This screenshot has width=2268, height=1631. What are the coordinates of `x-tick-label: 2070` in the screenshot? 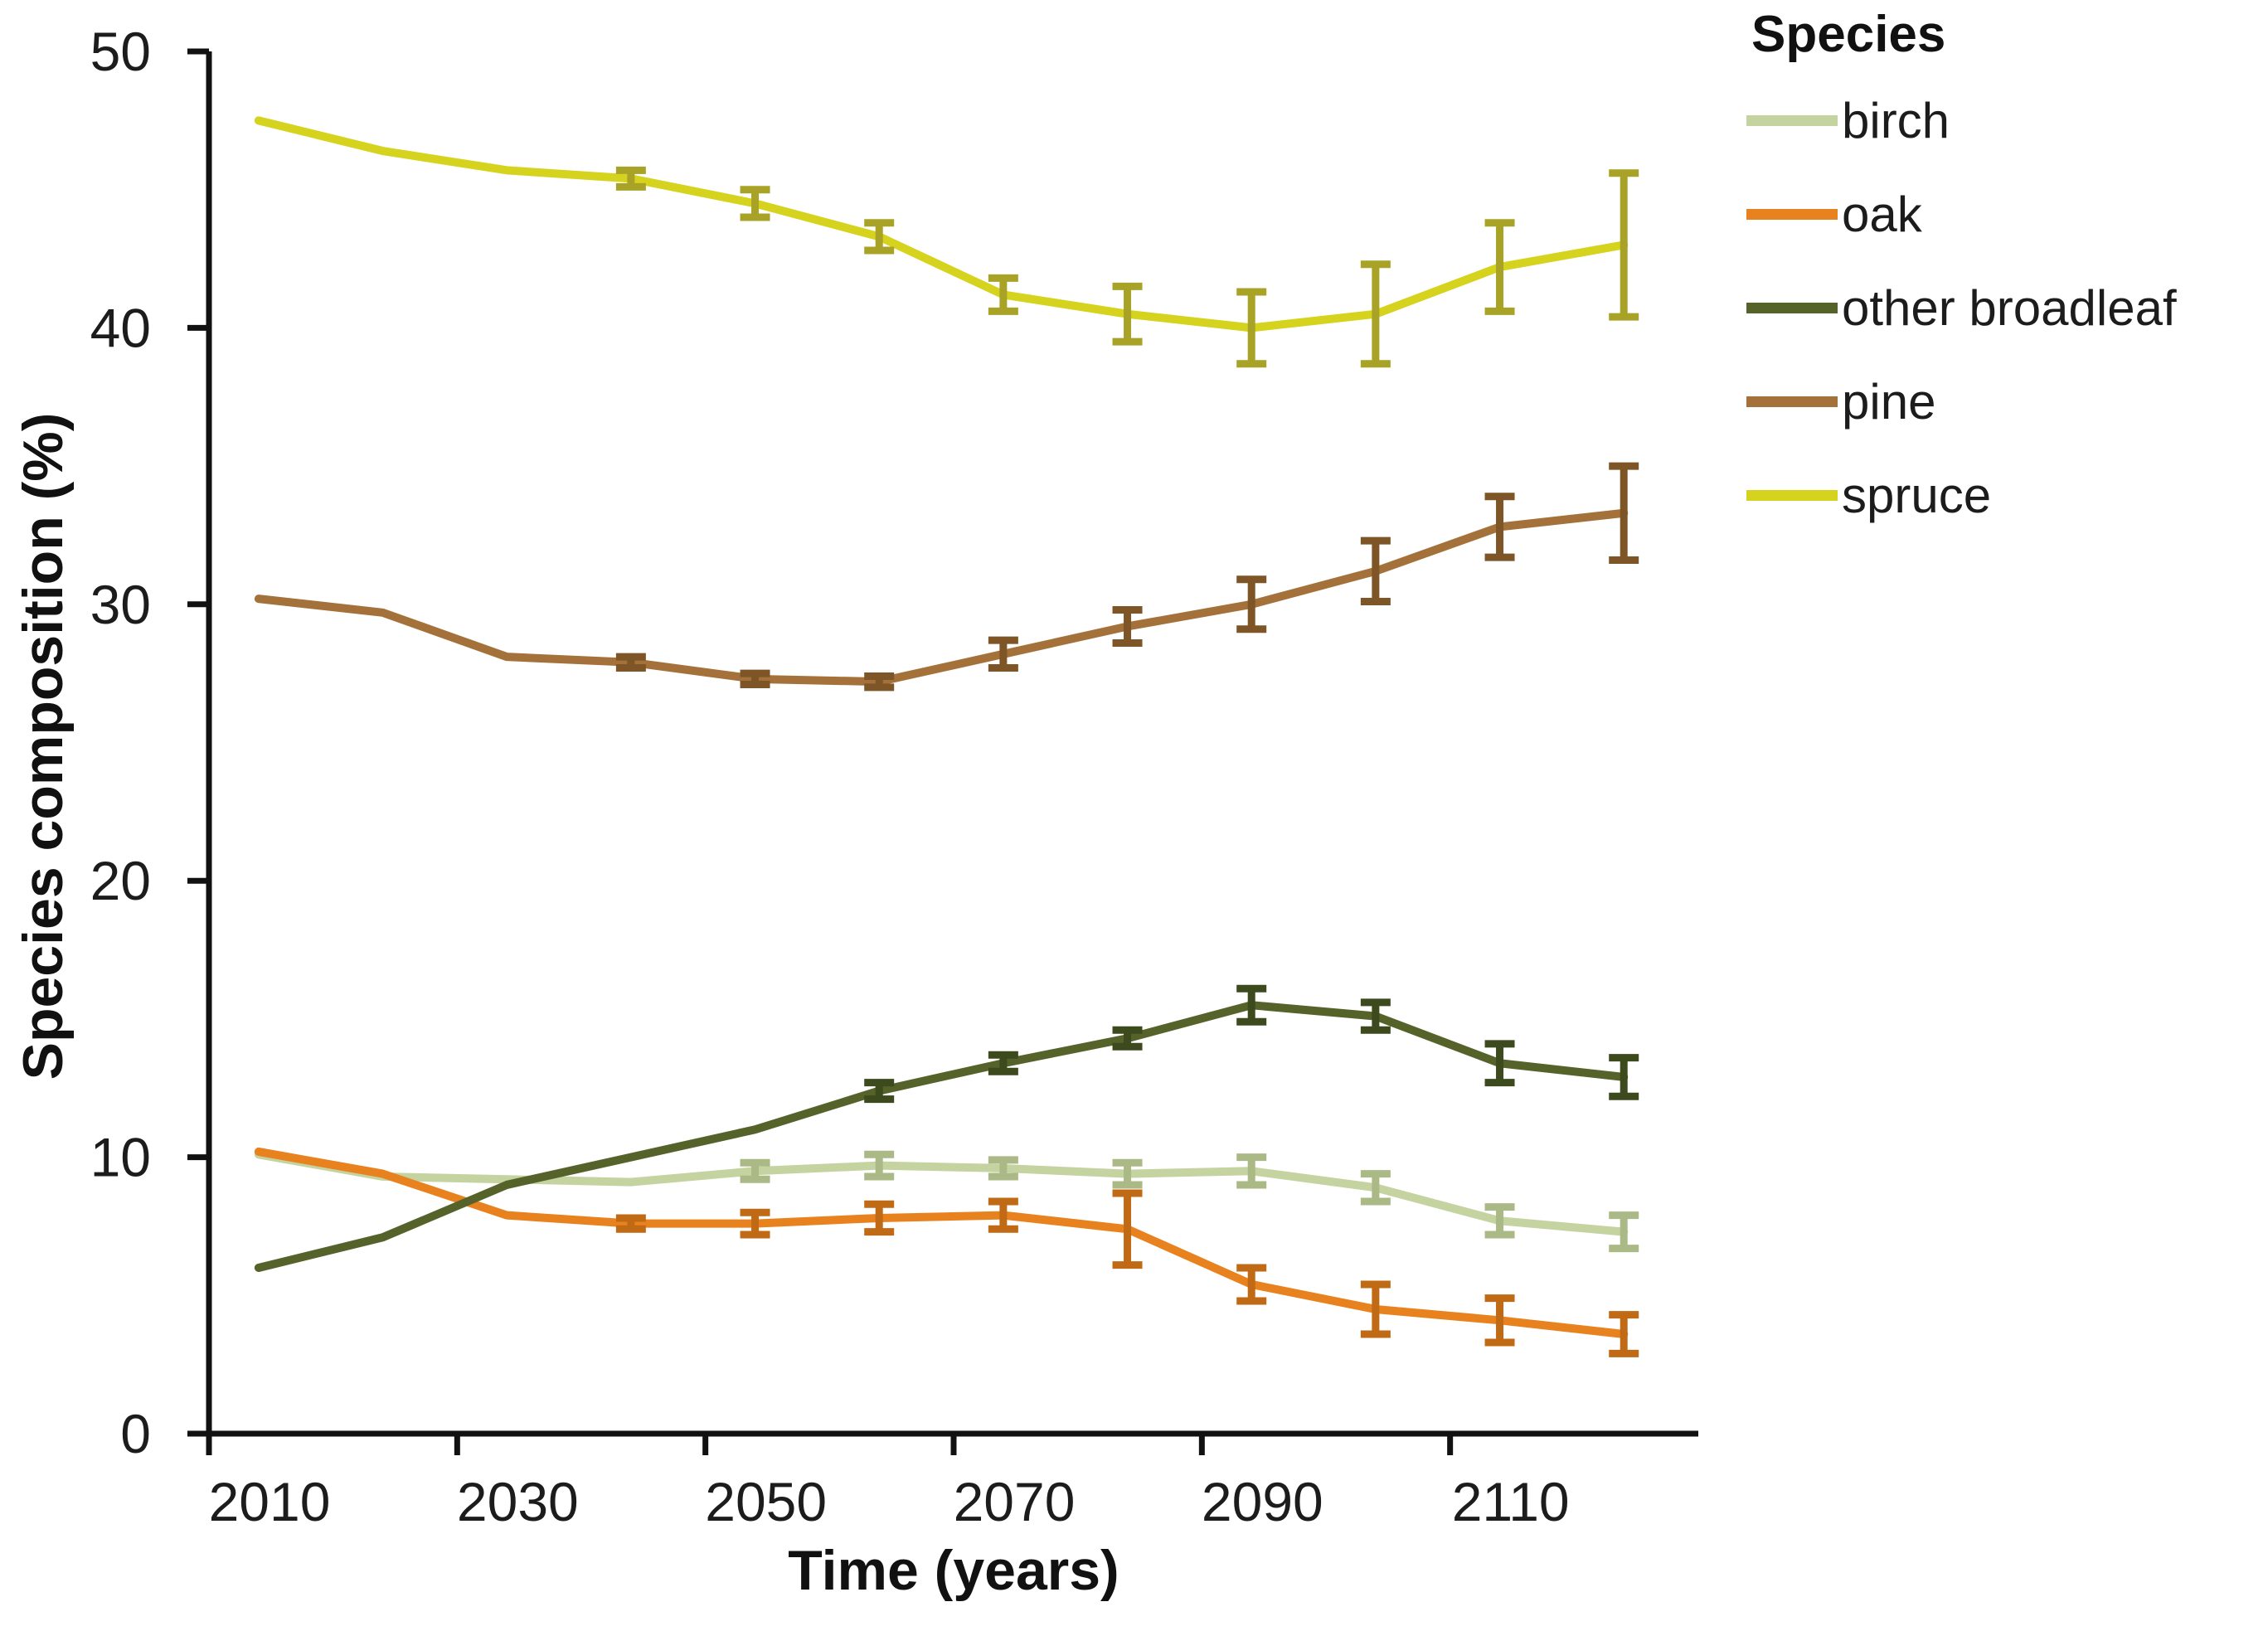 It's located at (1015, 1501).